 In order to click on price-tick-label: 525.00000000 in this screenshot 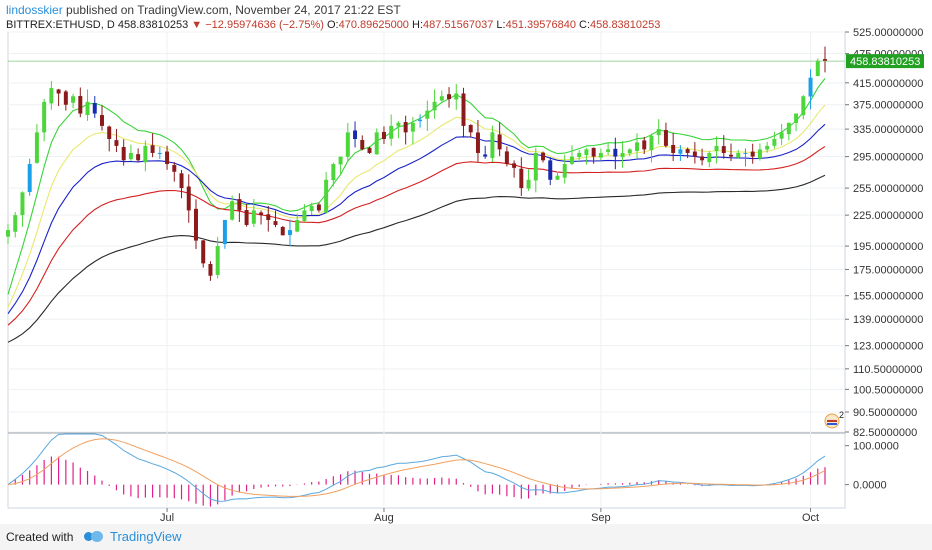, I will do `click(888, 33)`.